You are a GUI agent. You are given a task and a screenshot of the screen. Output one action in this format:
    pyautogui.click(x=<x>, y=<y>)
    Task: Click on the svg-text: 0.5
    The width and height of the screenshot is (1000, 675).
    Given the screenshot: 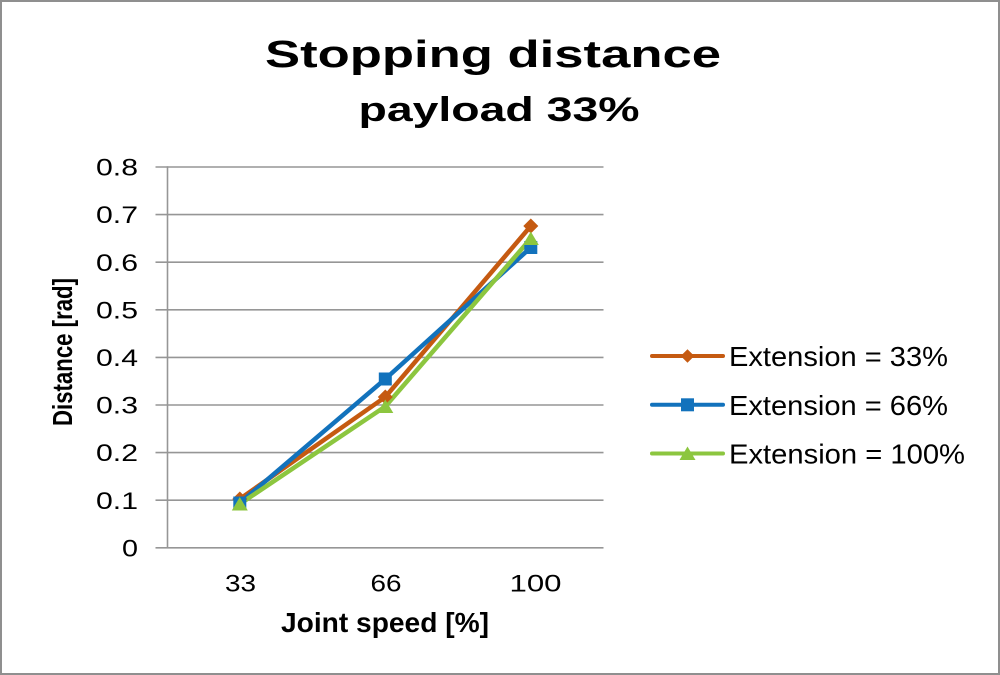 What is the action you would take?
    pyautogui.click(x=117, y=310)
    